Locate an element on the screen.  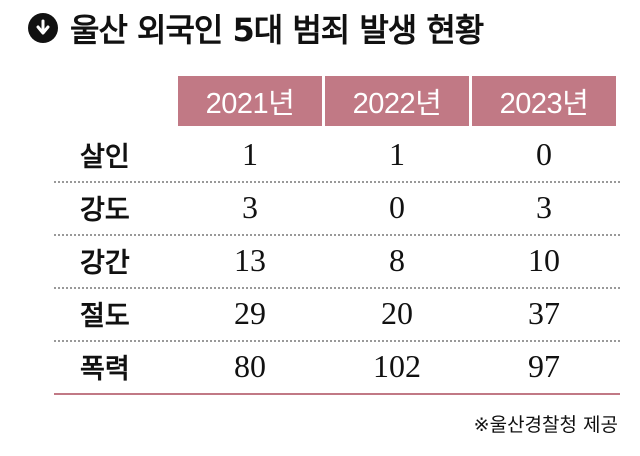
table-row: 살인 1 1 0 is located at coordinates (337, 155).